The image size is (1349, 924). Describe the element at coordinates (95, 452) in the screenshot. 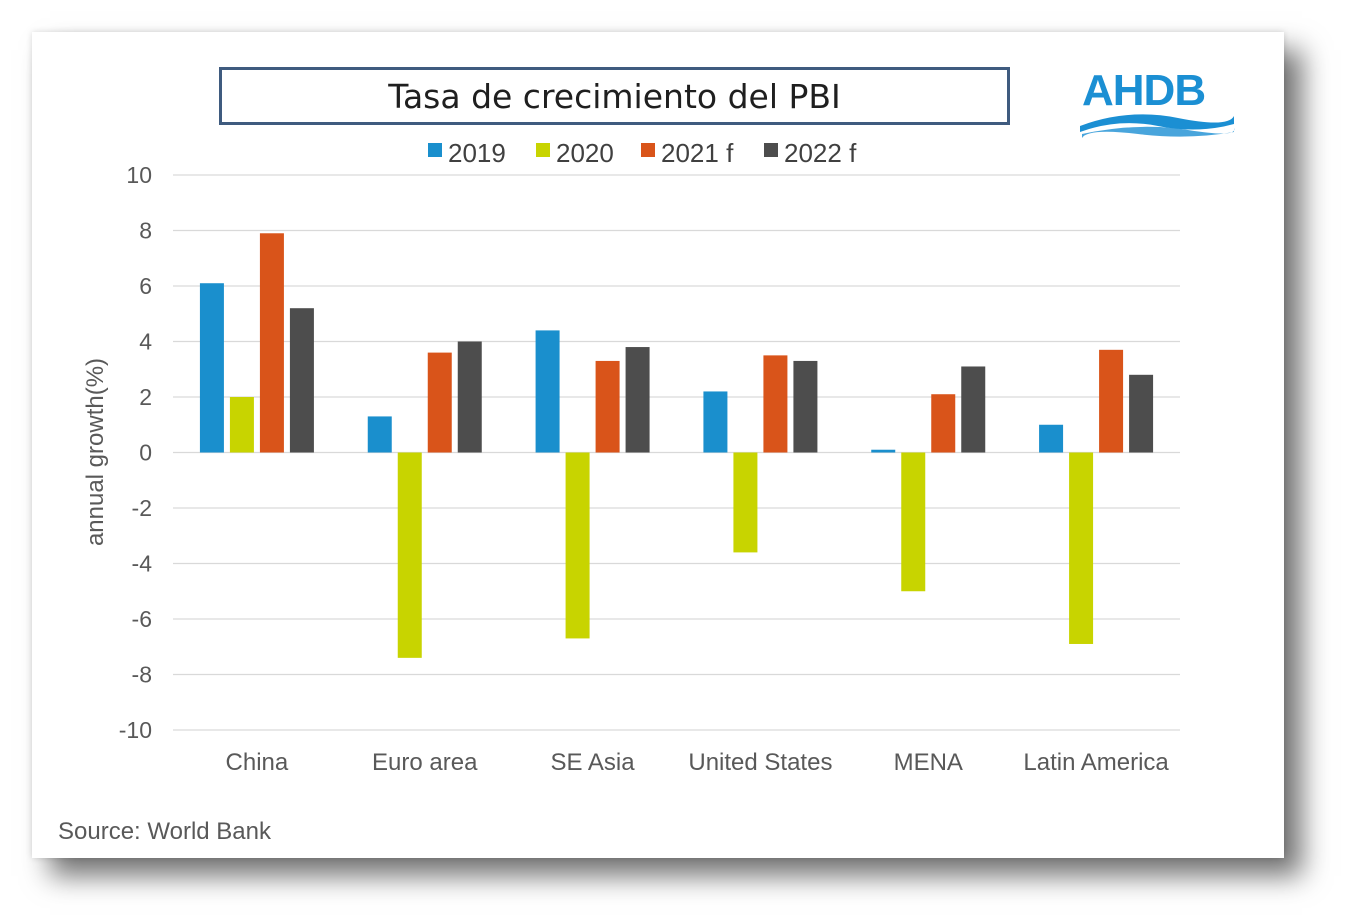

I see `y-axis-label: annual growth(%)` at that location.